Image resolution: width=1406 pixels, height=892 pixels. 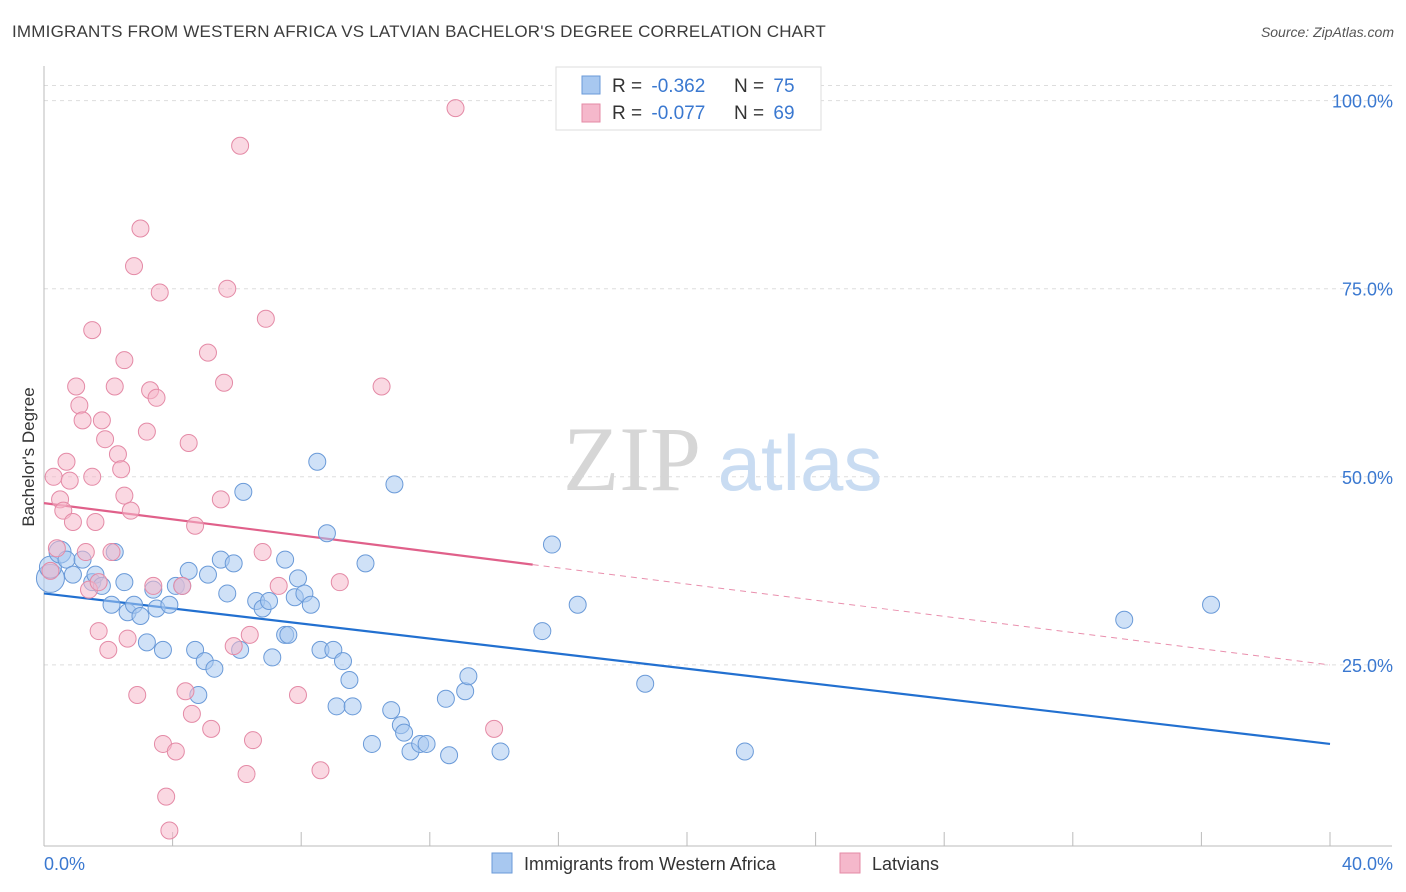 I want to click on series-legend-label-blue: Immigrants from Western Africa, so click(x=650, y=864).